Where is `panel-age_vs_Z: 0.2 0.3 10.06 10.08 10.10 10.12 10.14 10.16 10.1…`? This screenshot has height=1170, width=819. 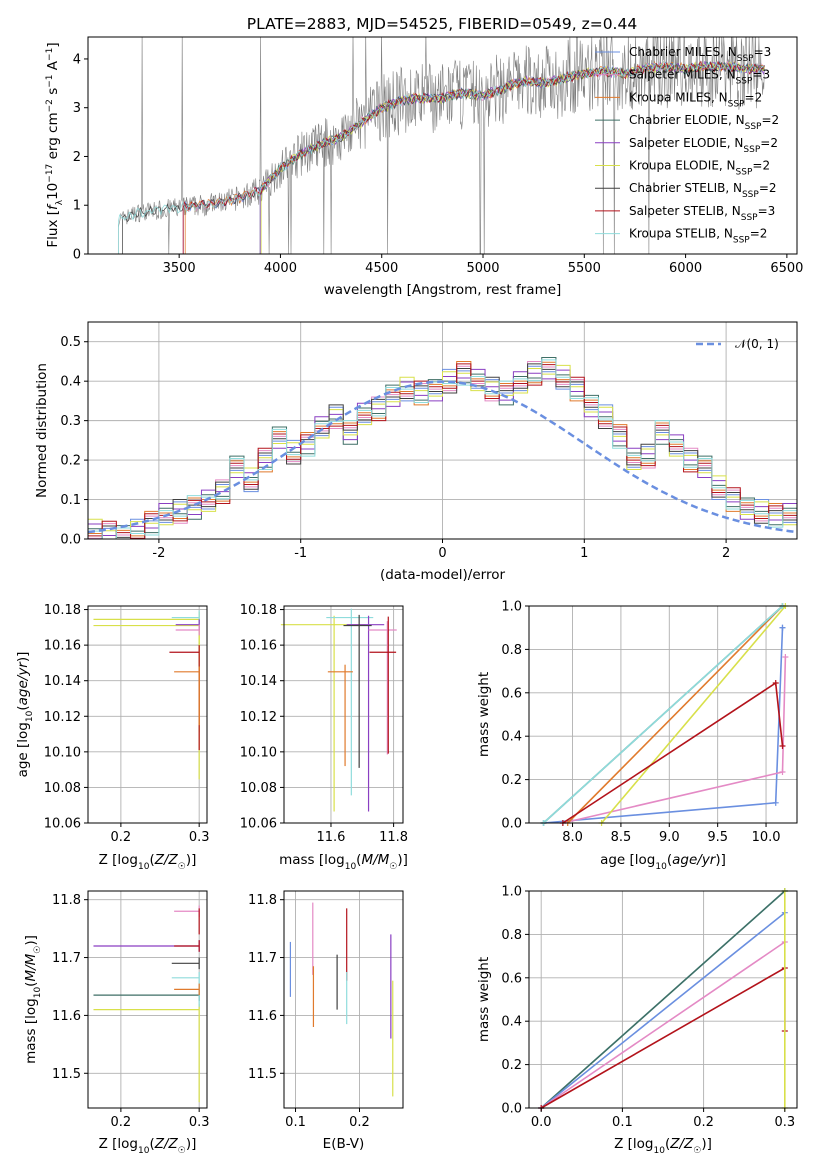 panel-age_vs_Z: 0.2 0.3 10.06 10.08 10.10 10.12 10.14 10.16 10.1… is located at coordinates (112, 737).